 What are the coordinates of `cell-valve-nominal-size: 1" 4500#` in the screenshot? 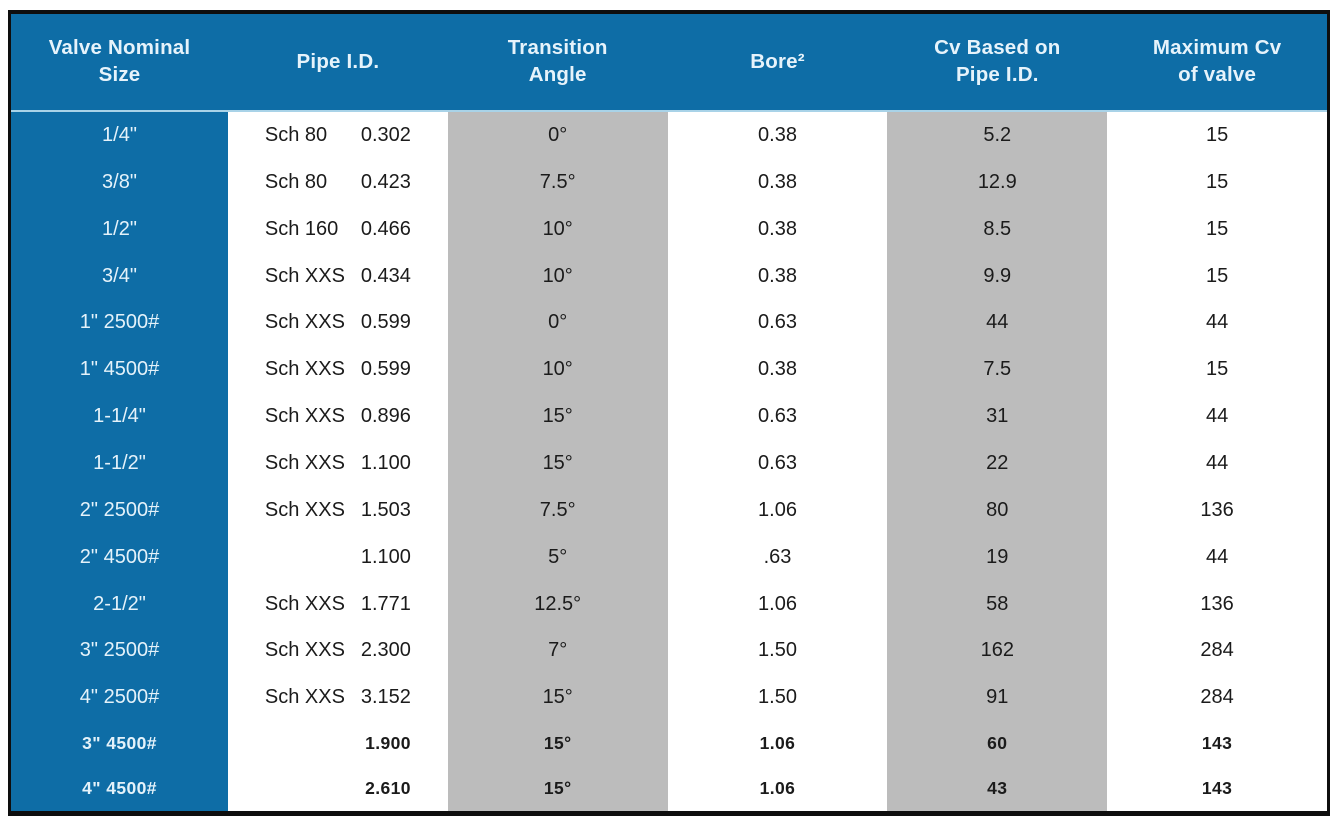 It's located at (119, 370).